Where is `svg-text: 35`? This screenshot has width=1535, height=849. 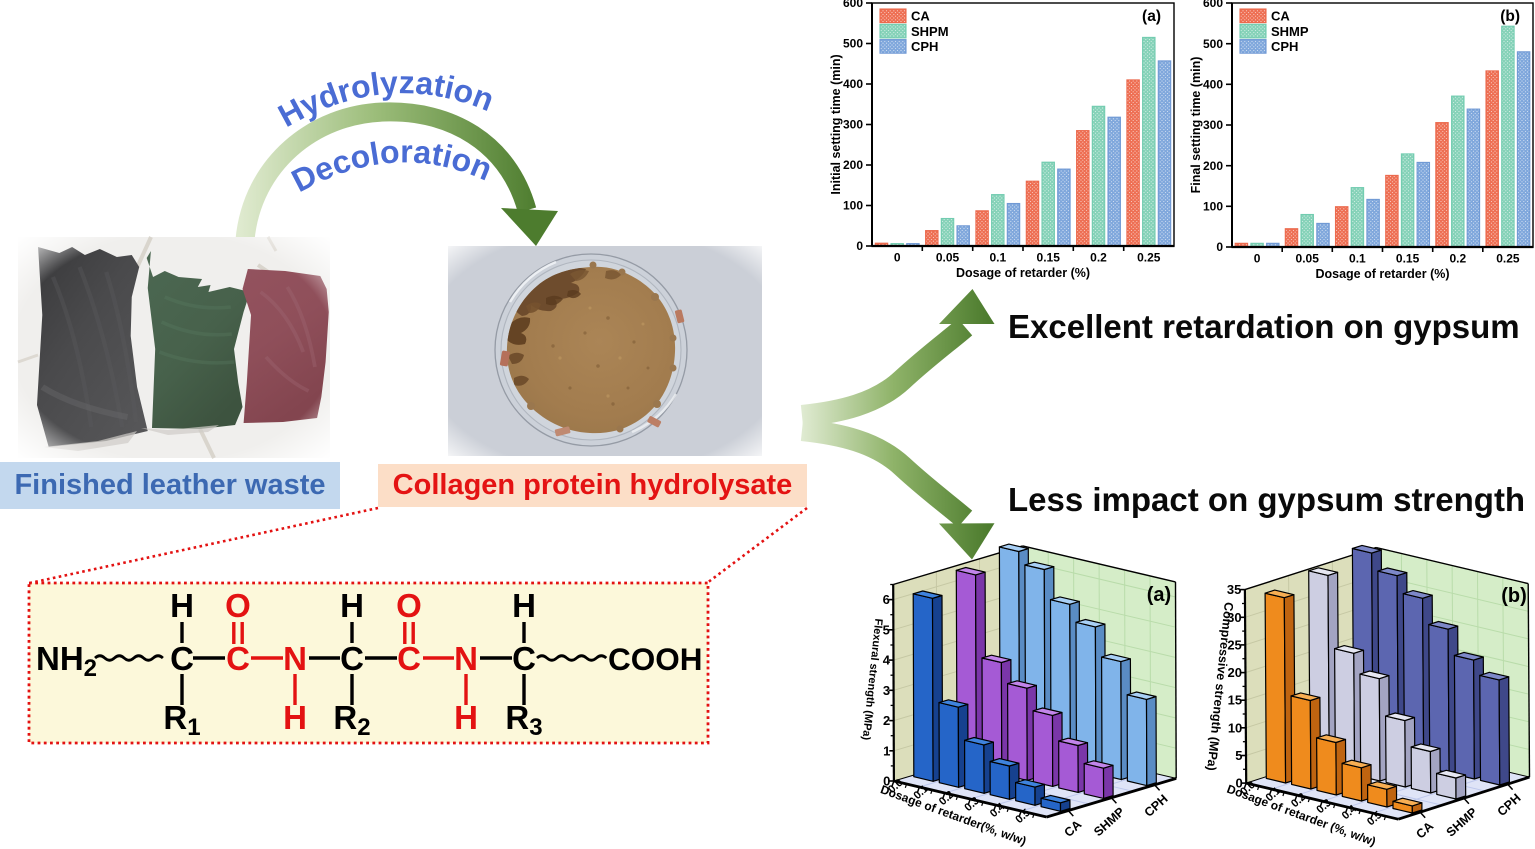
svg-text: 35 is located at coordinates (1234, 589).